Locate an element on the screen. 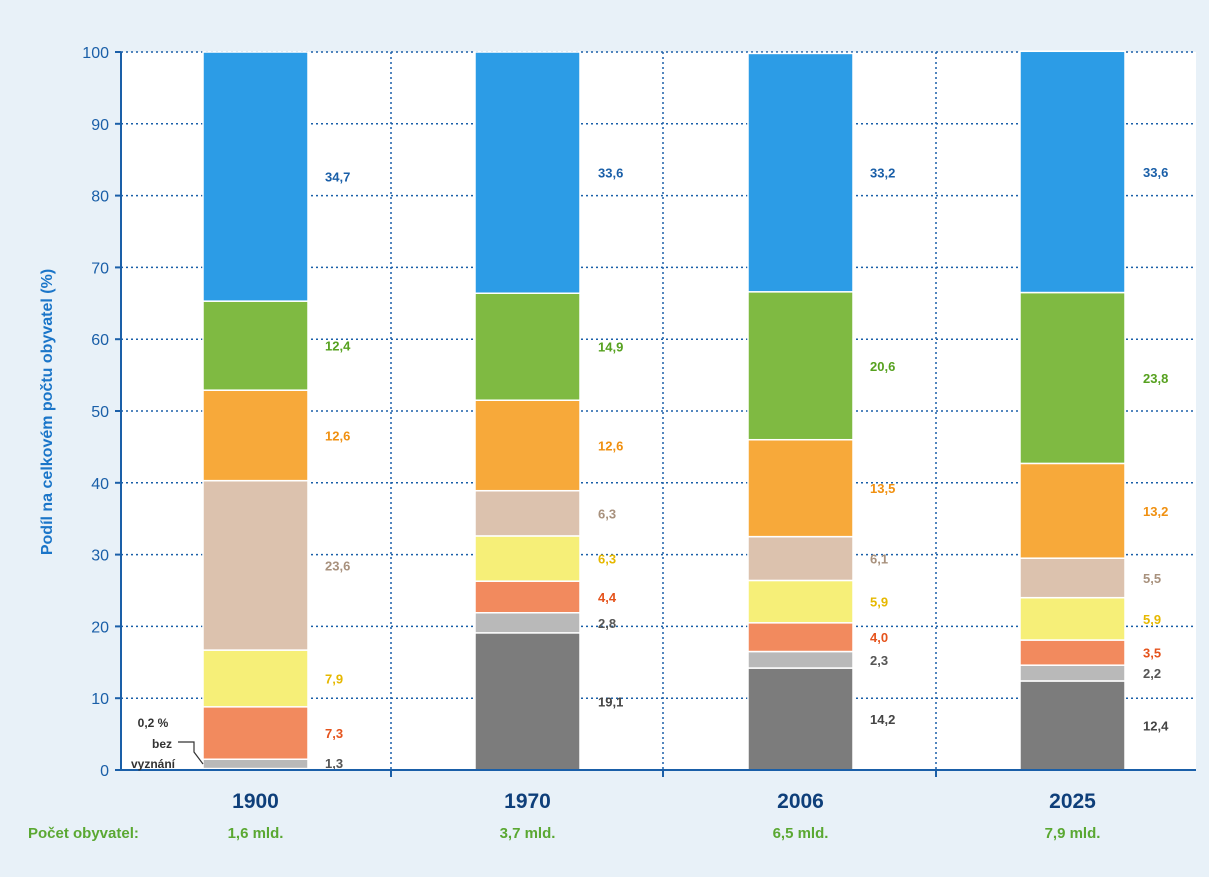 Image resolution: width=1209 pixels, height=877 pixels. data-label-2025-6: 23,8 is located at coordinates (1155, 378).